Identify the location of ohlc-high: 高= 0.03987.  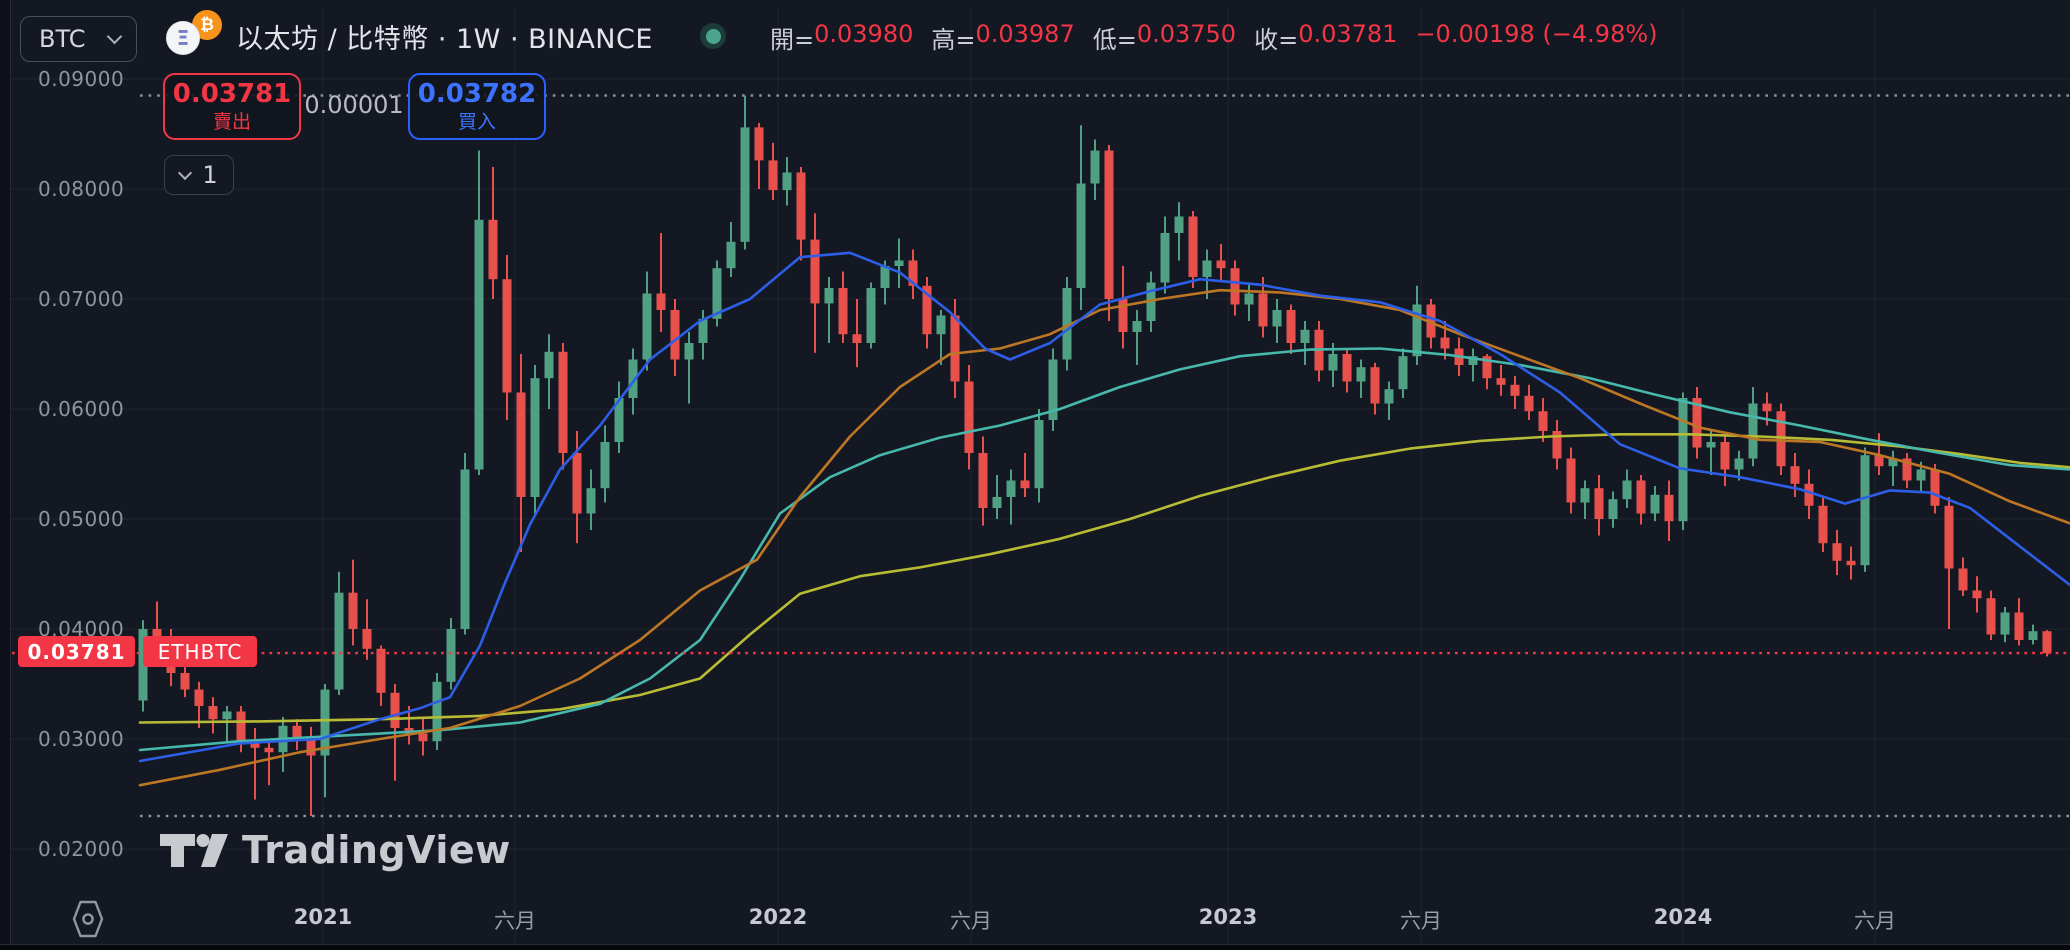
(1003, 37).